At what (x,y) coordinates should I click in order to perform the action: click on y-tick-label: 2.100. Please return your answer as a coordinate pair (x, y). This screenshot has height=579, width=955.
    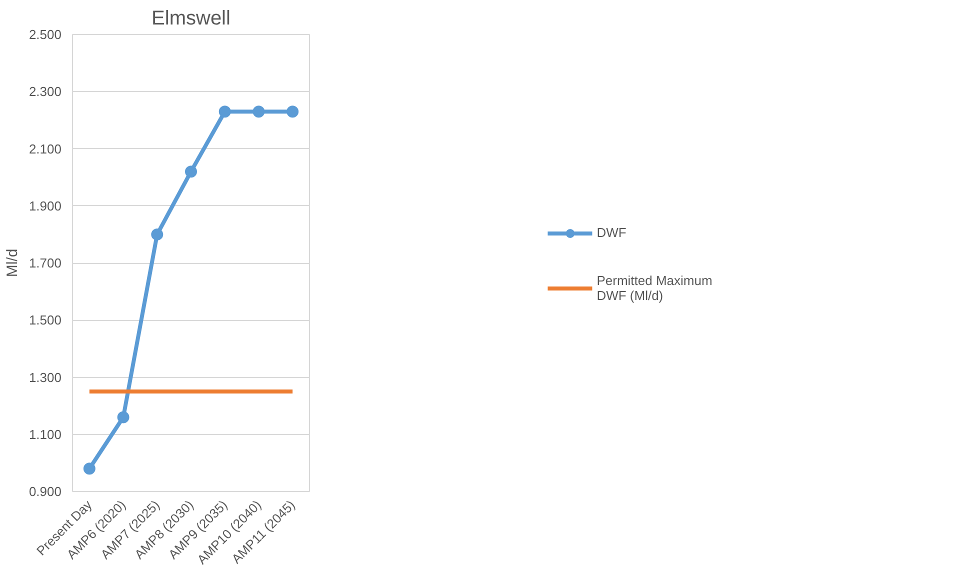
    Looking at the image, I should click on (45, 148).